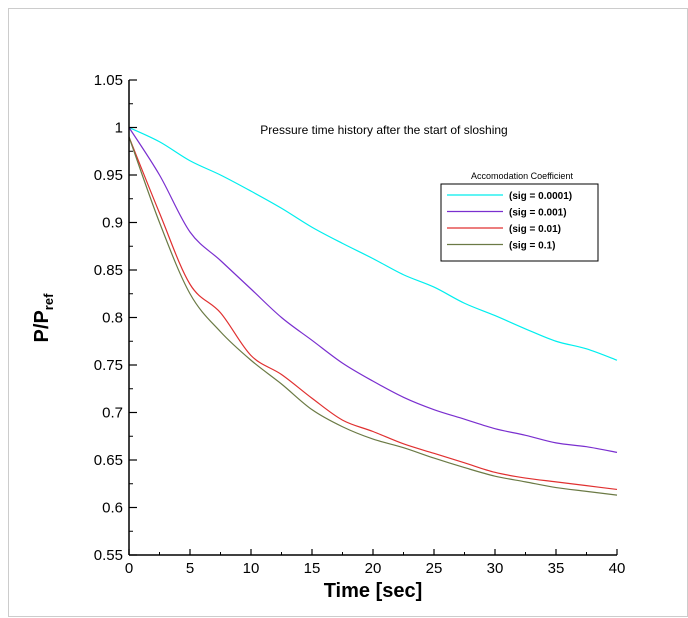  Describe the element at coordinates (108, 175) in the screenshot. I see `y-tick-label: 0.95` at that location.